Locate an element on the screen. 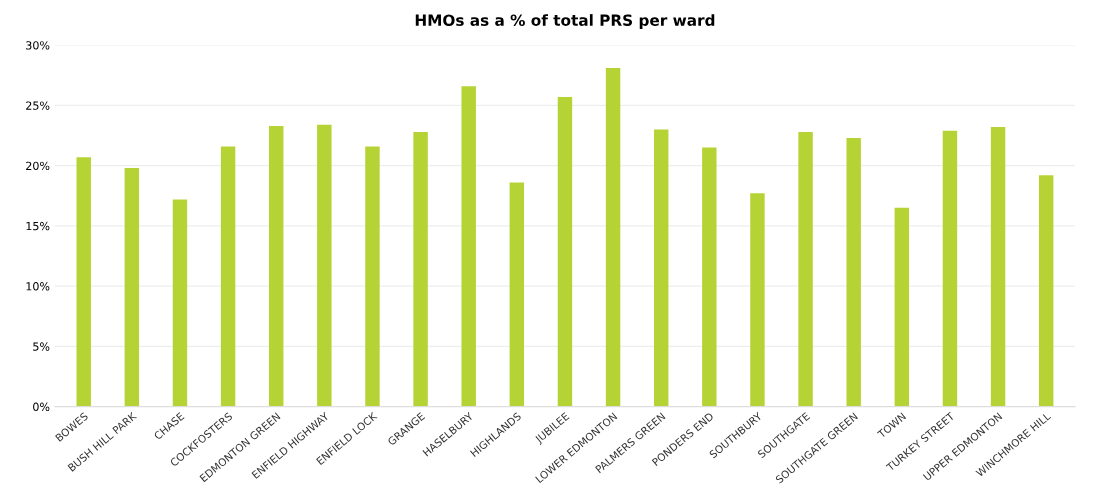 The width and height of the screenshot is (1097, 502). y-tick-label: 30% is located at coordinates (38, 45).